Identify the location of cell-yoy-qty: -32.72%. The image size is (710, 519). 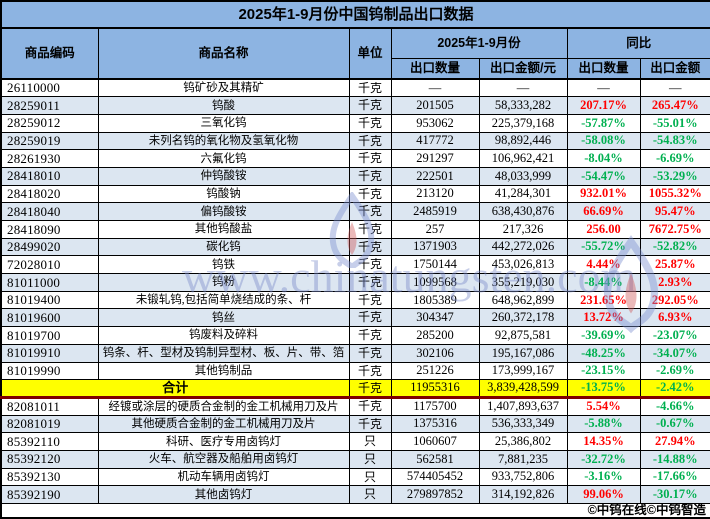
(603, 459).